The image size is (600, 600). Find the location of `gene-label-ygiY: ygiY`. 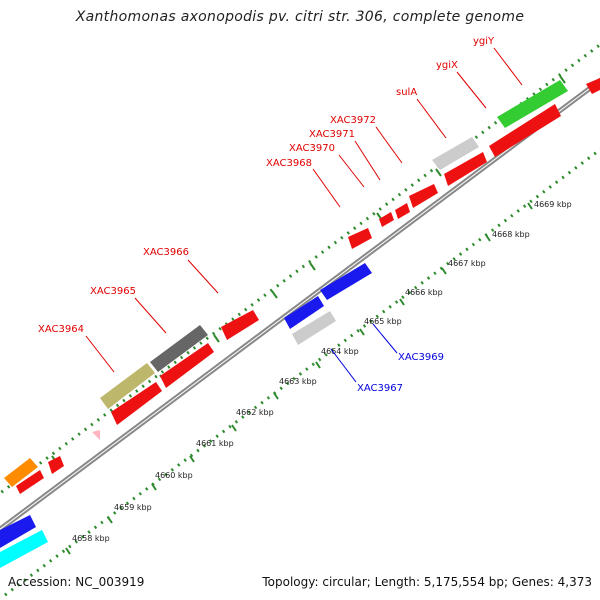

gene-label-ygiY: ygiY is located at coordinates (484, 41).